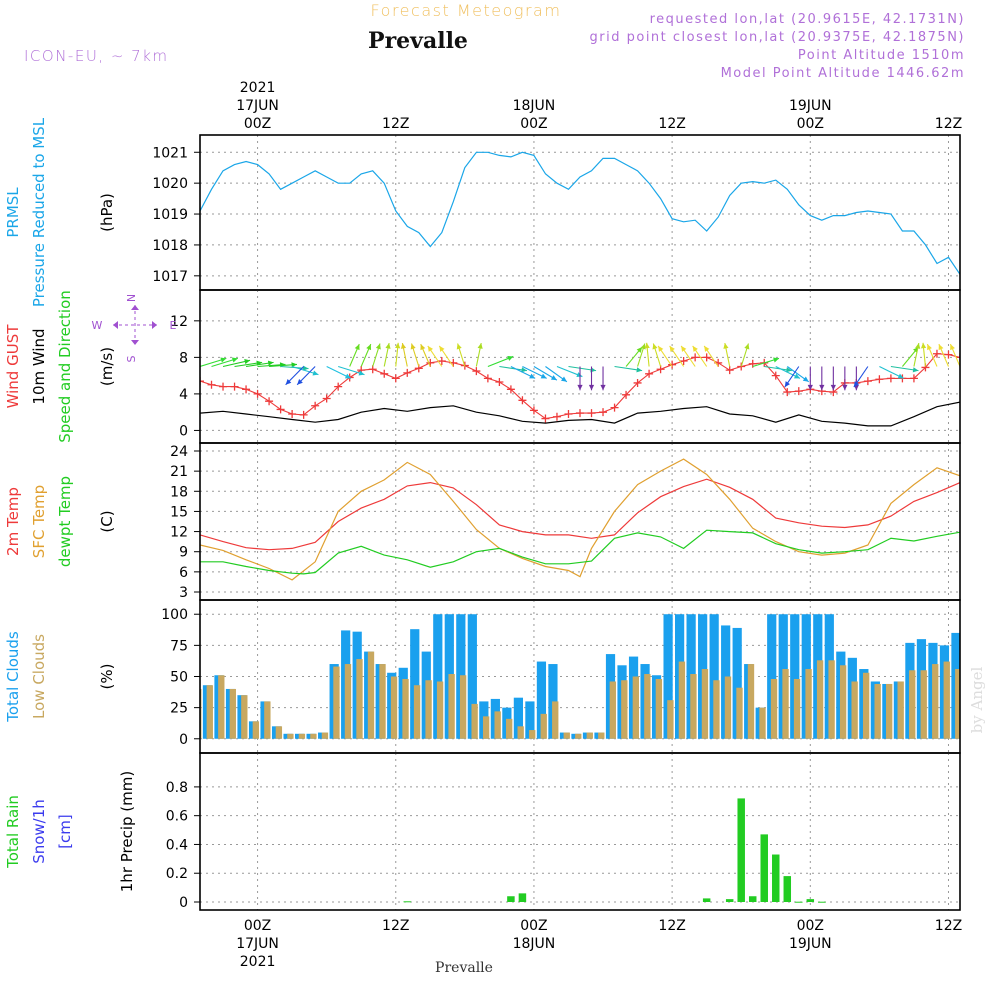 The height and width of the screenshot is (1000, 1000). Describe the element at coordinates (179, 492) in the screenshot. I see `ytick-label: 18` at that location.